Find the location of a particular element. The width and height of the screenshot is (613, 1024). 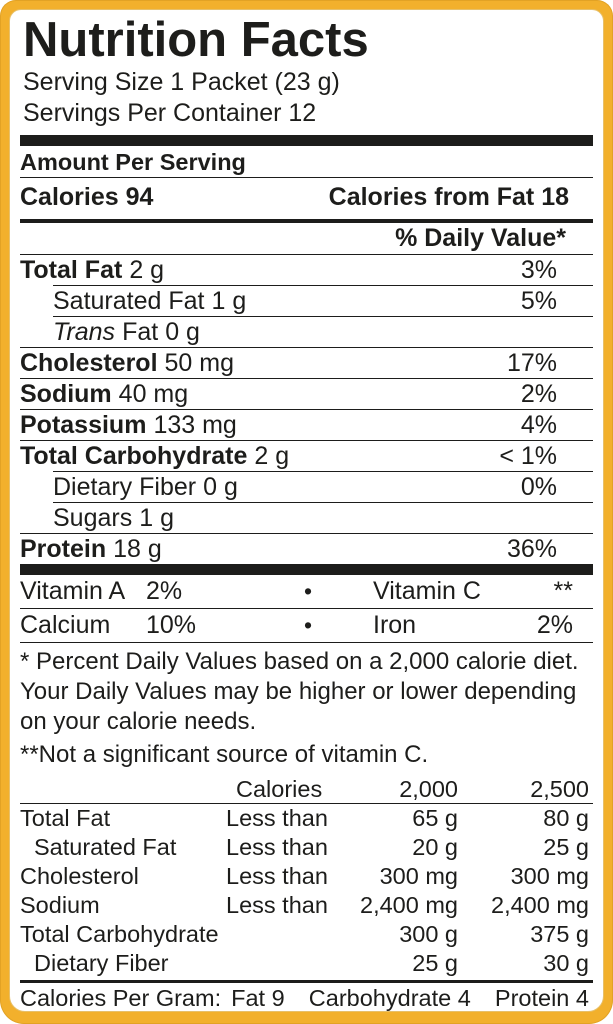

ref-2000: 300 mg is located at coordinates (418, 876).